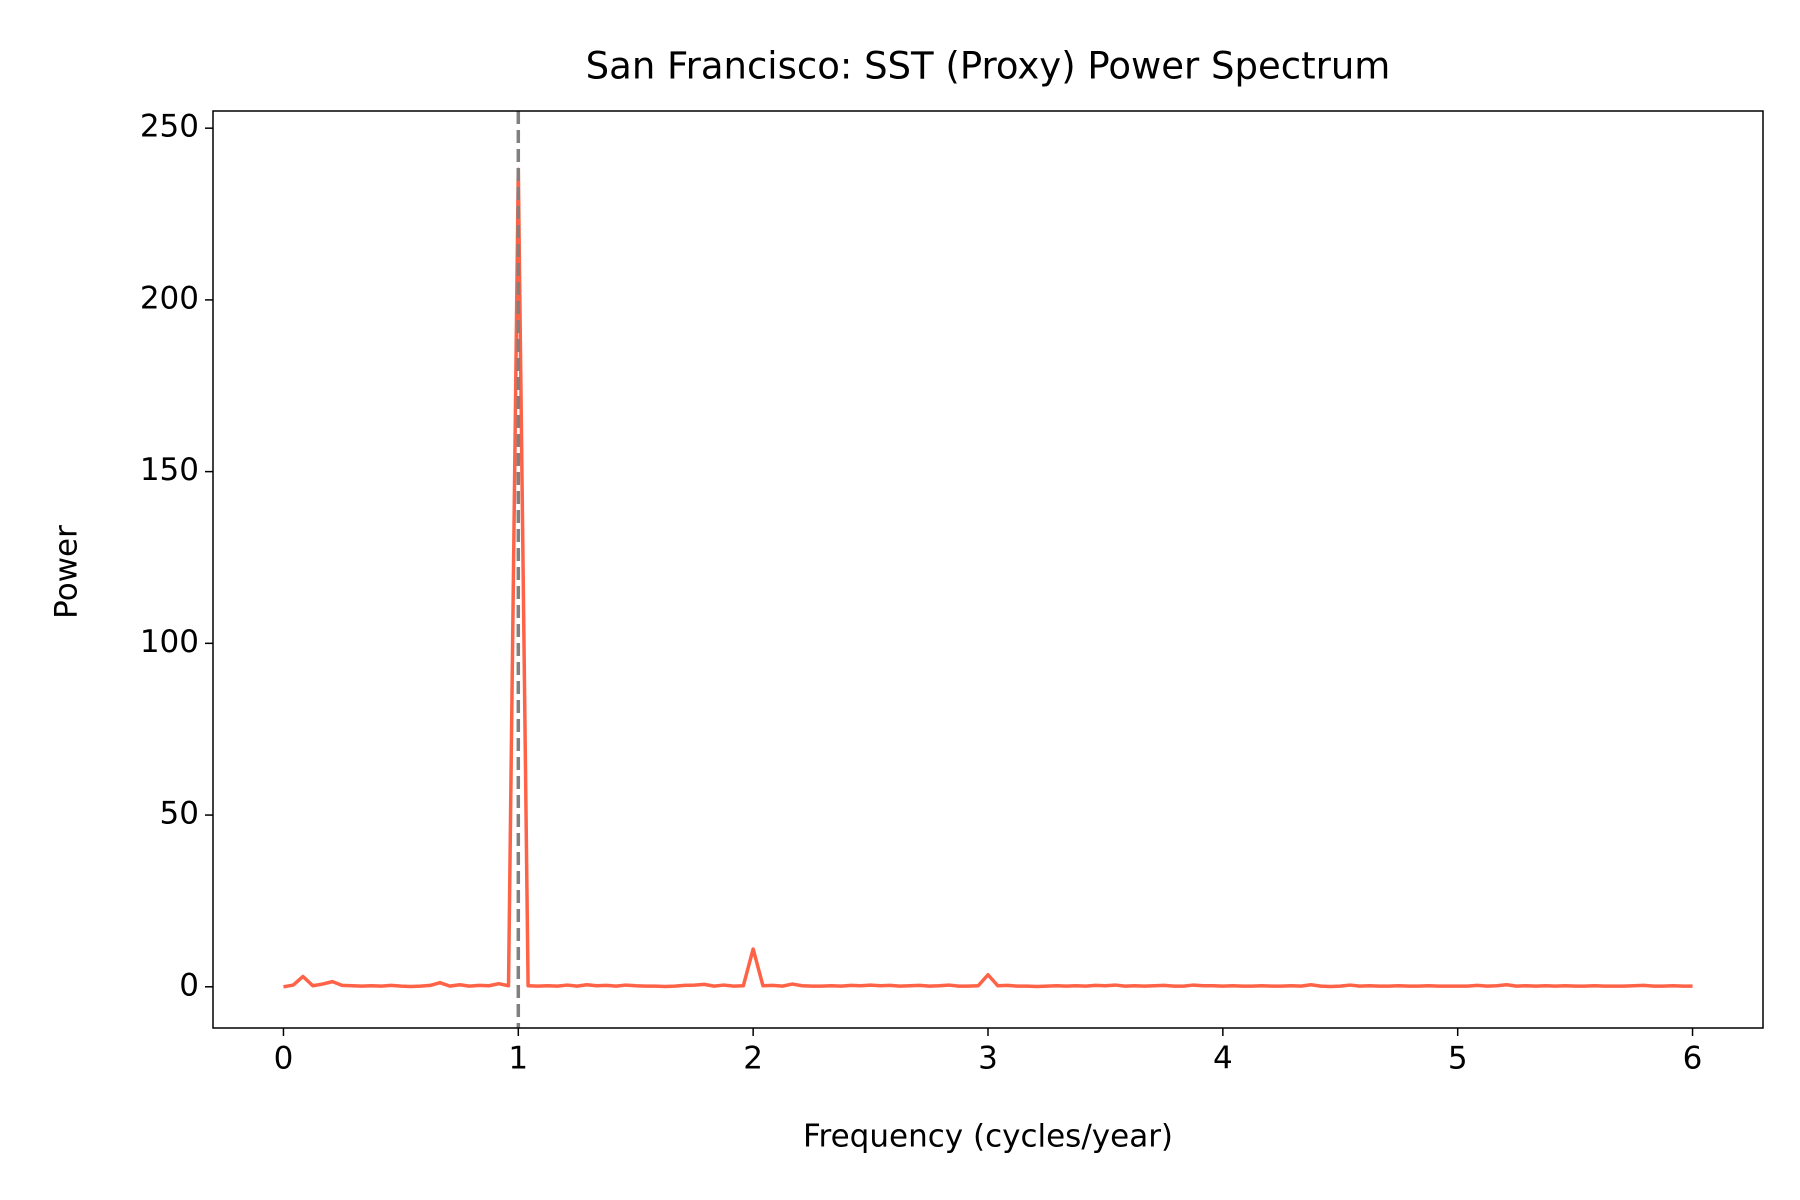 This screenshot has height=1200, width=1800. I want to click on y-tick-label: 50, so click(179, 814).